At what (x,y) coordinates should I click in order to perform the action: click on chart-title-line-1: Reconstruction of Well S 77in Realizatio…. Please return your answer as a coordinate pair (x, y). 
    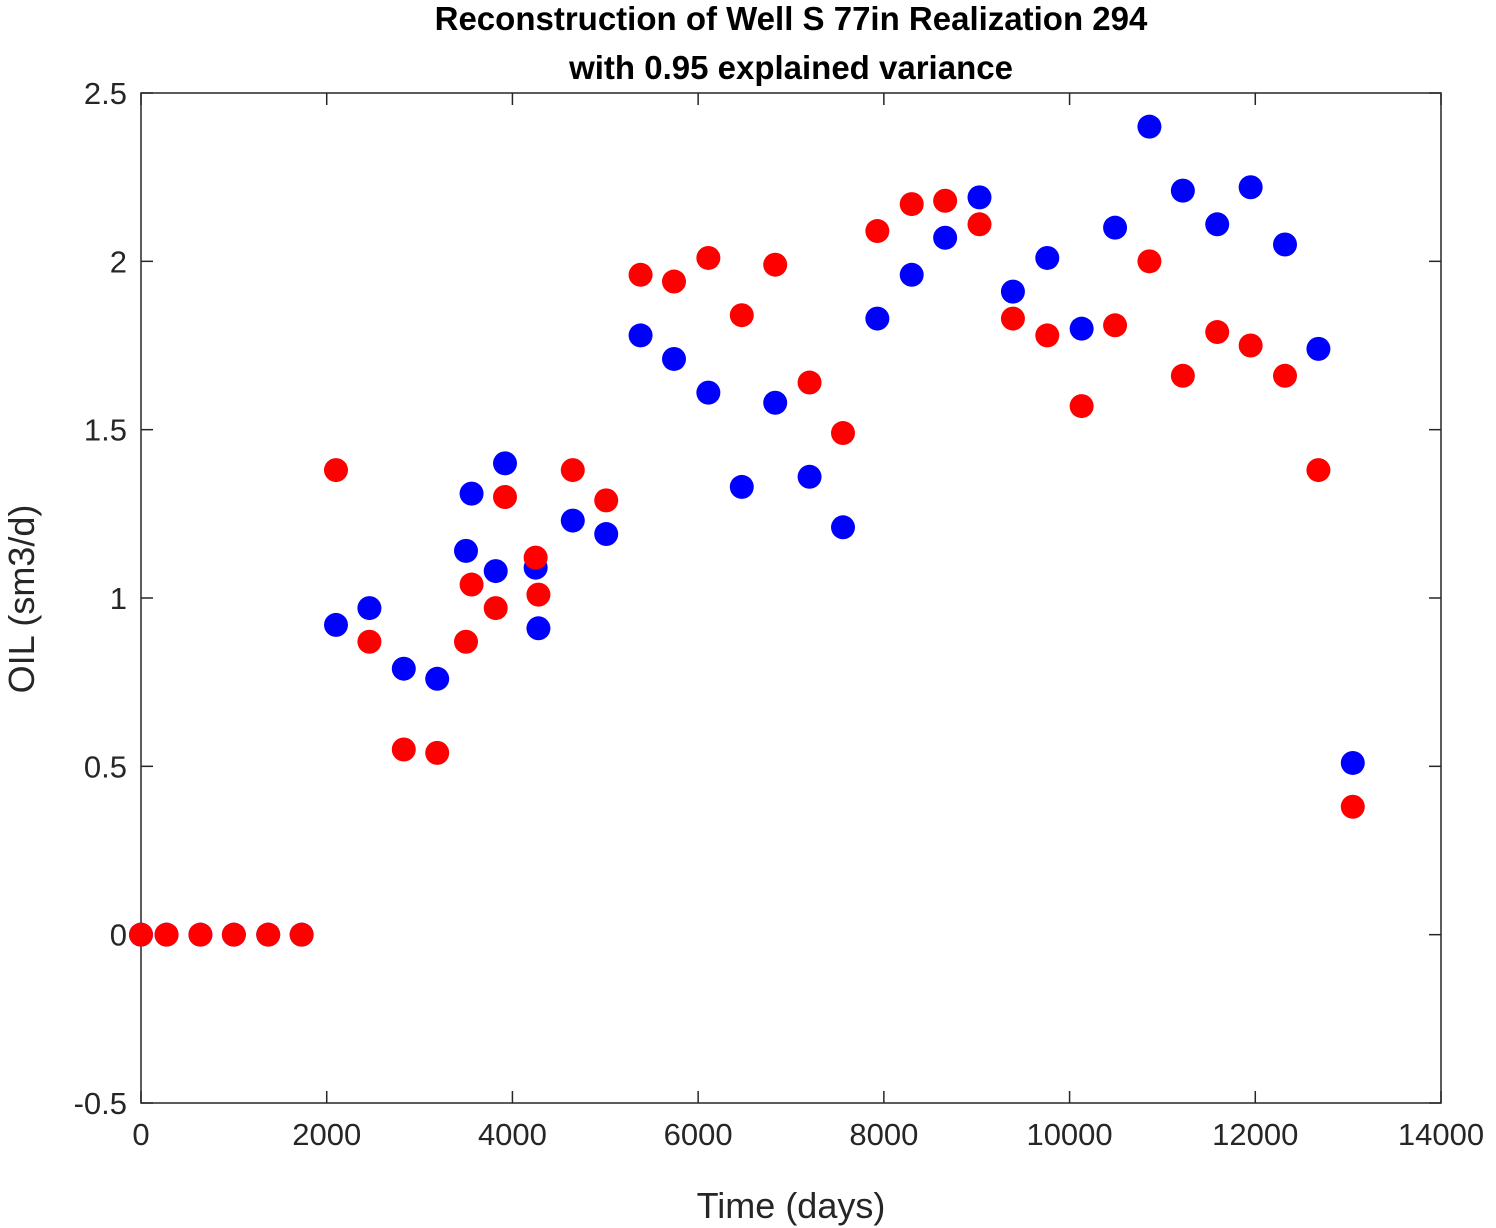
    Looking at the image, I should click on (791, 18).